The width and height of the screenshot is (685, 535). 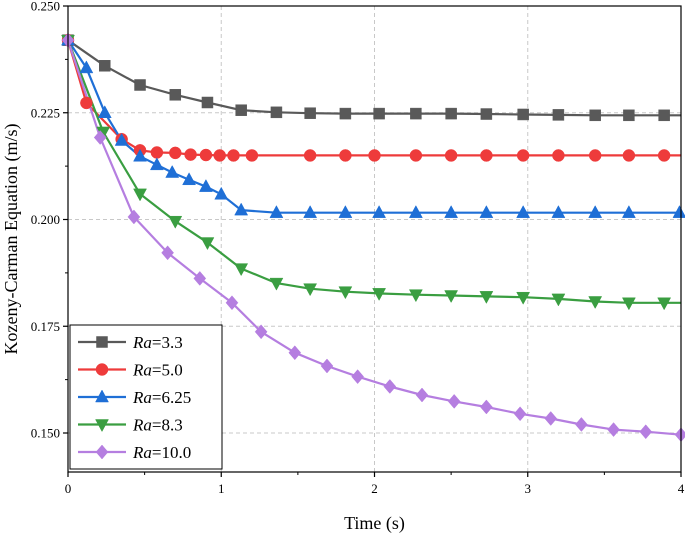 What do you see at coordinates (161, 397) in the screenshot?
I see `legend-label-2: Ra=6.25` at bounding box center [161, 397].